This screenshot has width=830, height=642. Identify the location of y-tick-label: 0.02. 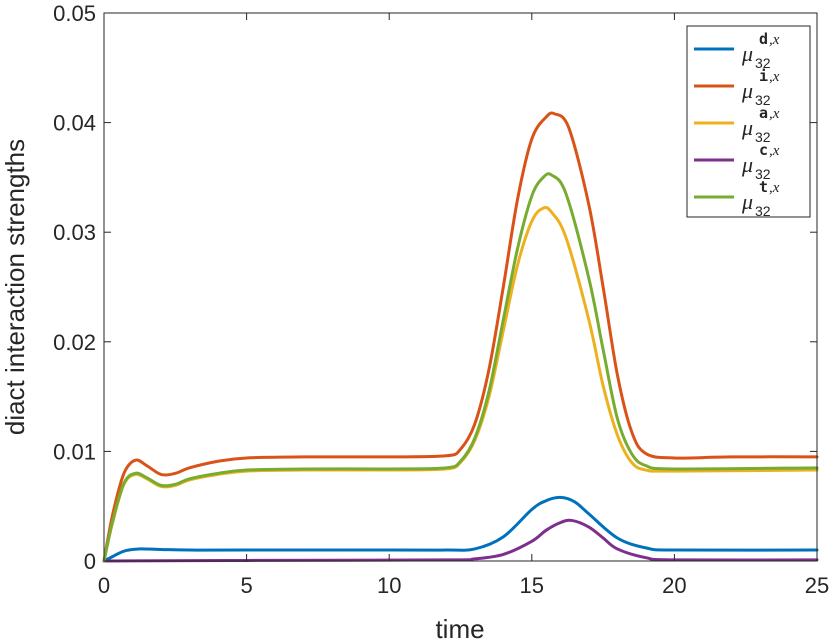
(74, 342).